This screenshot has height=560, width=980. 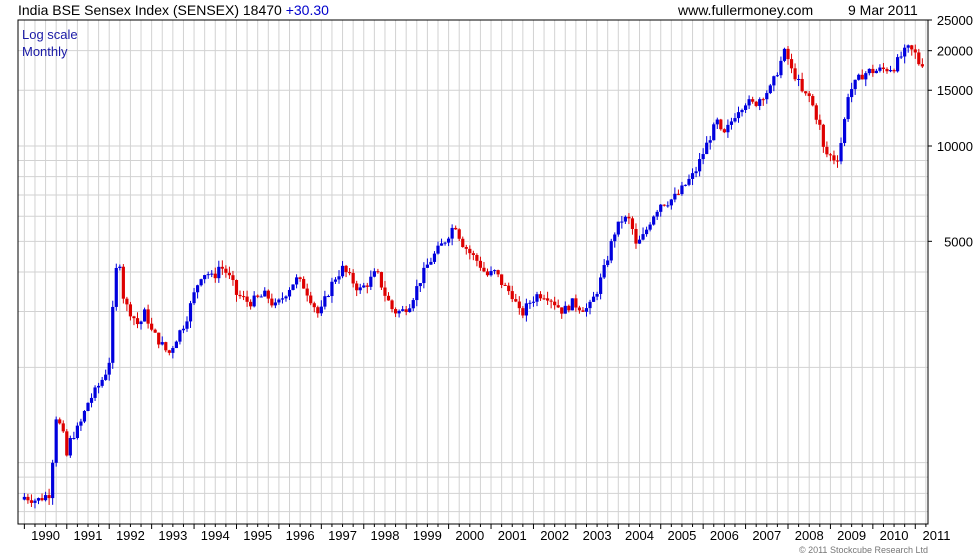 What do you see at coordinates (937, 535) in the screenshot?
I see `x-tick-label: 2011` at bounding box center [937, 535].